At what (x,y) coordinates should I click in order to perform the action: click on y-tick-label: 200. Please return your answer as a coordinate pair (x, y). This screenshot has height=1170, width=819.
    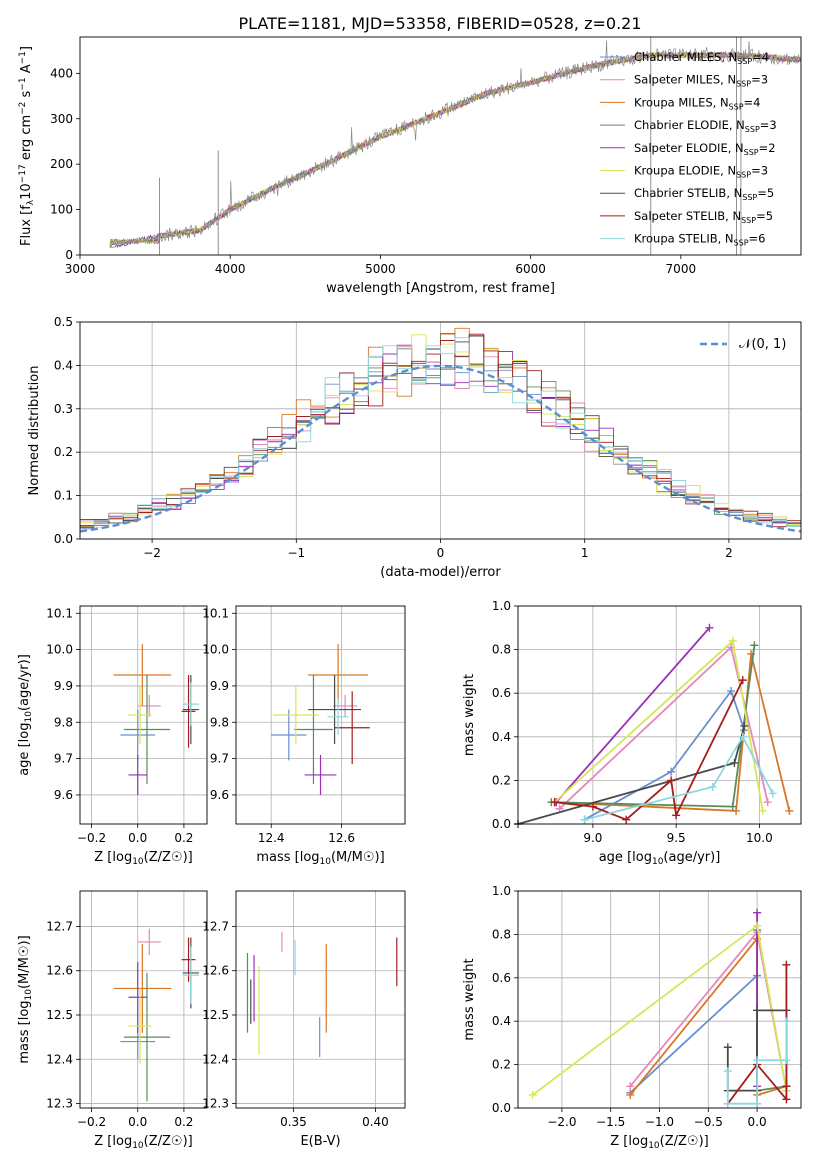
    Looking at the image, I should click on (61, 164).